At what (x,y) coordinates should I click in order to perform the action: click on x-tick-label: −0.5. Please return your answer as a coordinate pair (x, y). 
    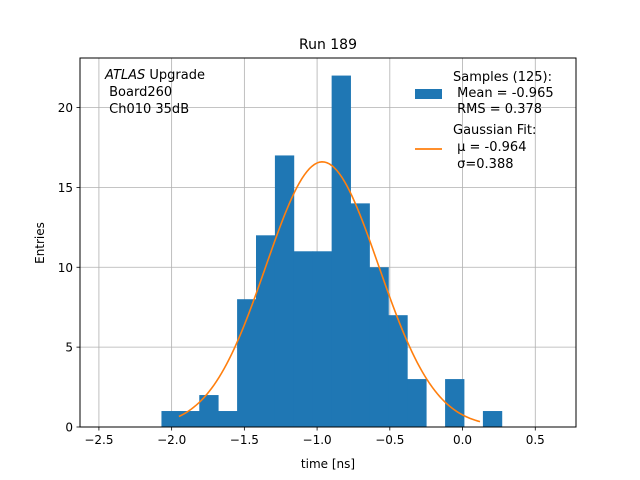
    Looking at the image, I should click on (389, 440).